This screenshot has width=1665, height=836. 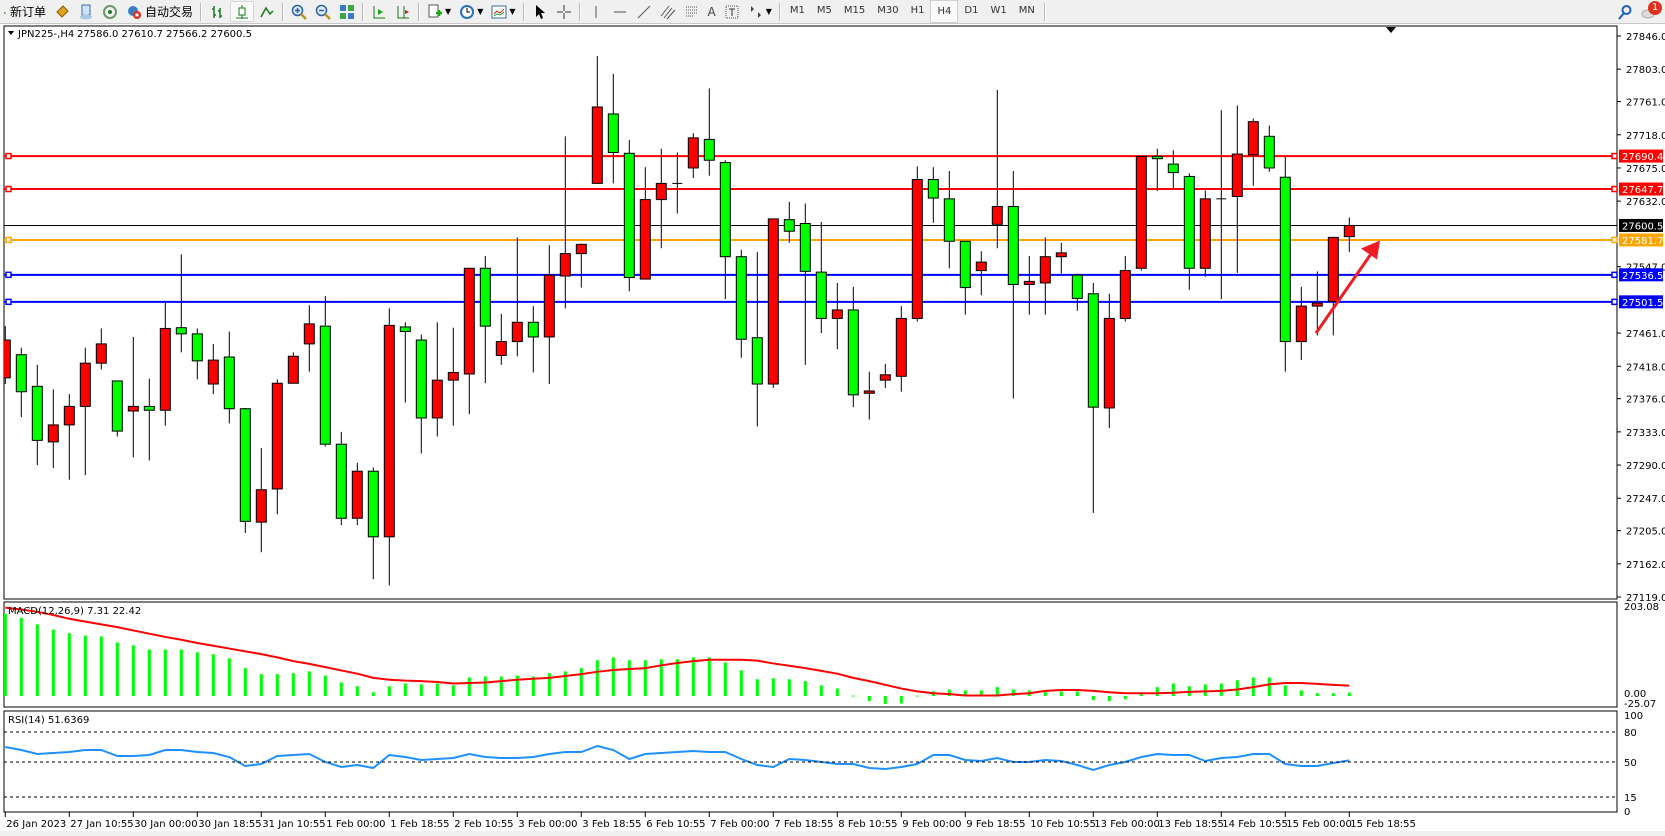 What do you see at coordinates (439, 11) in the screenshot?
I see `indicators-button: ▼` at bounding box center [439, 11].